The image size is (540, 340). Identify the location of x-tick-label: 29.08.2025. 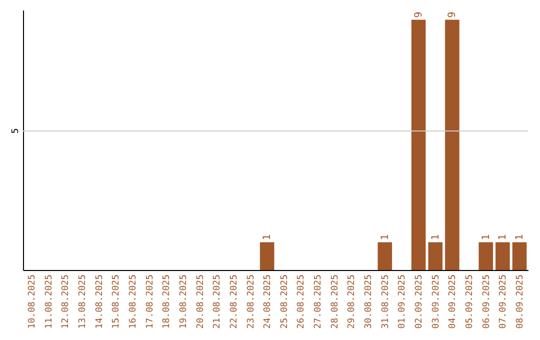
(352, 301).